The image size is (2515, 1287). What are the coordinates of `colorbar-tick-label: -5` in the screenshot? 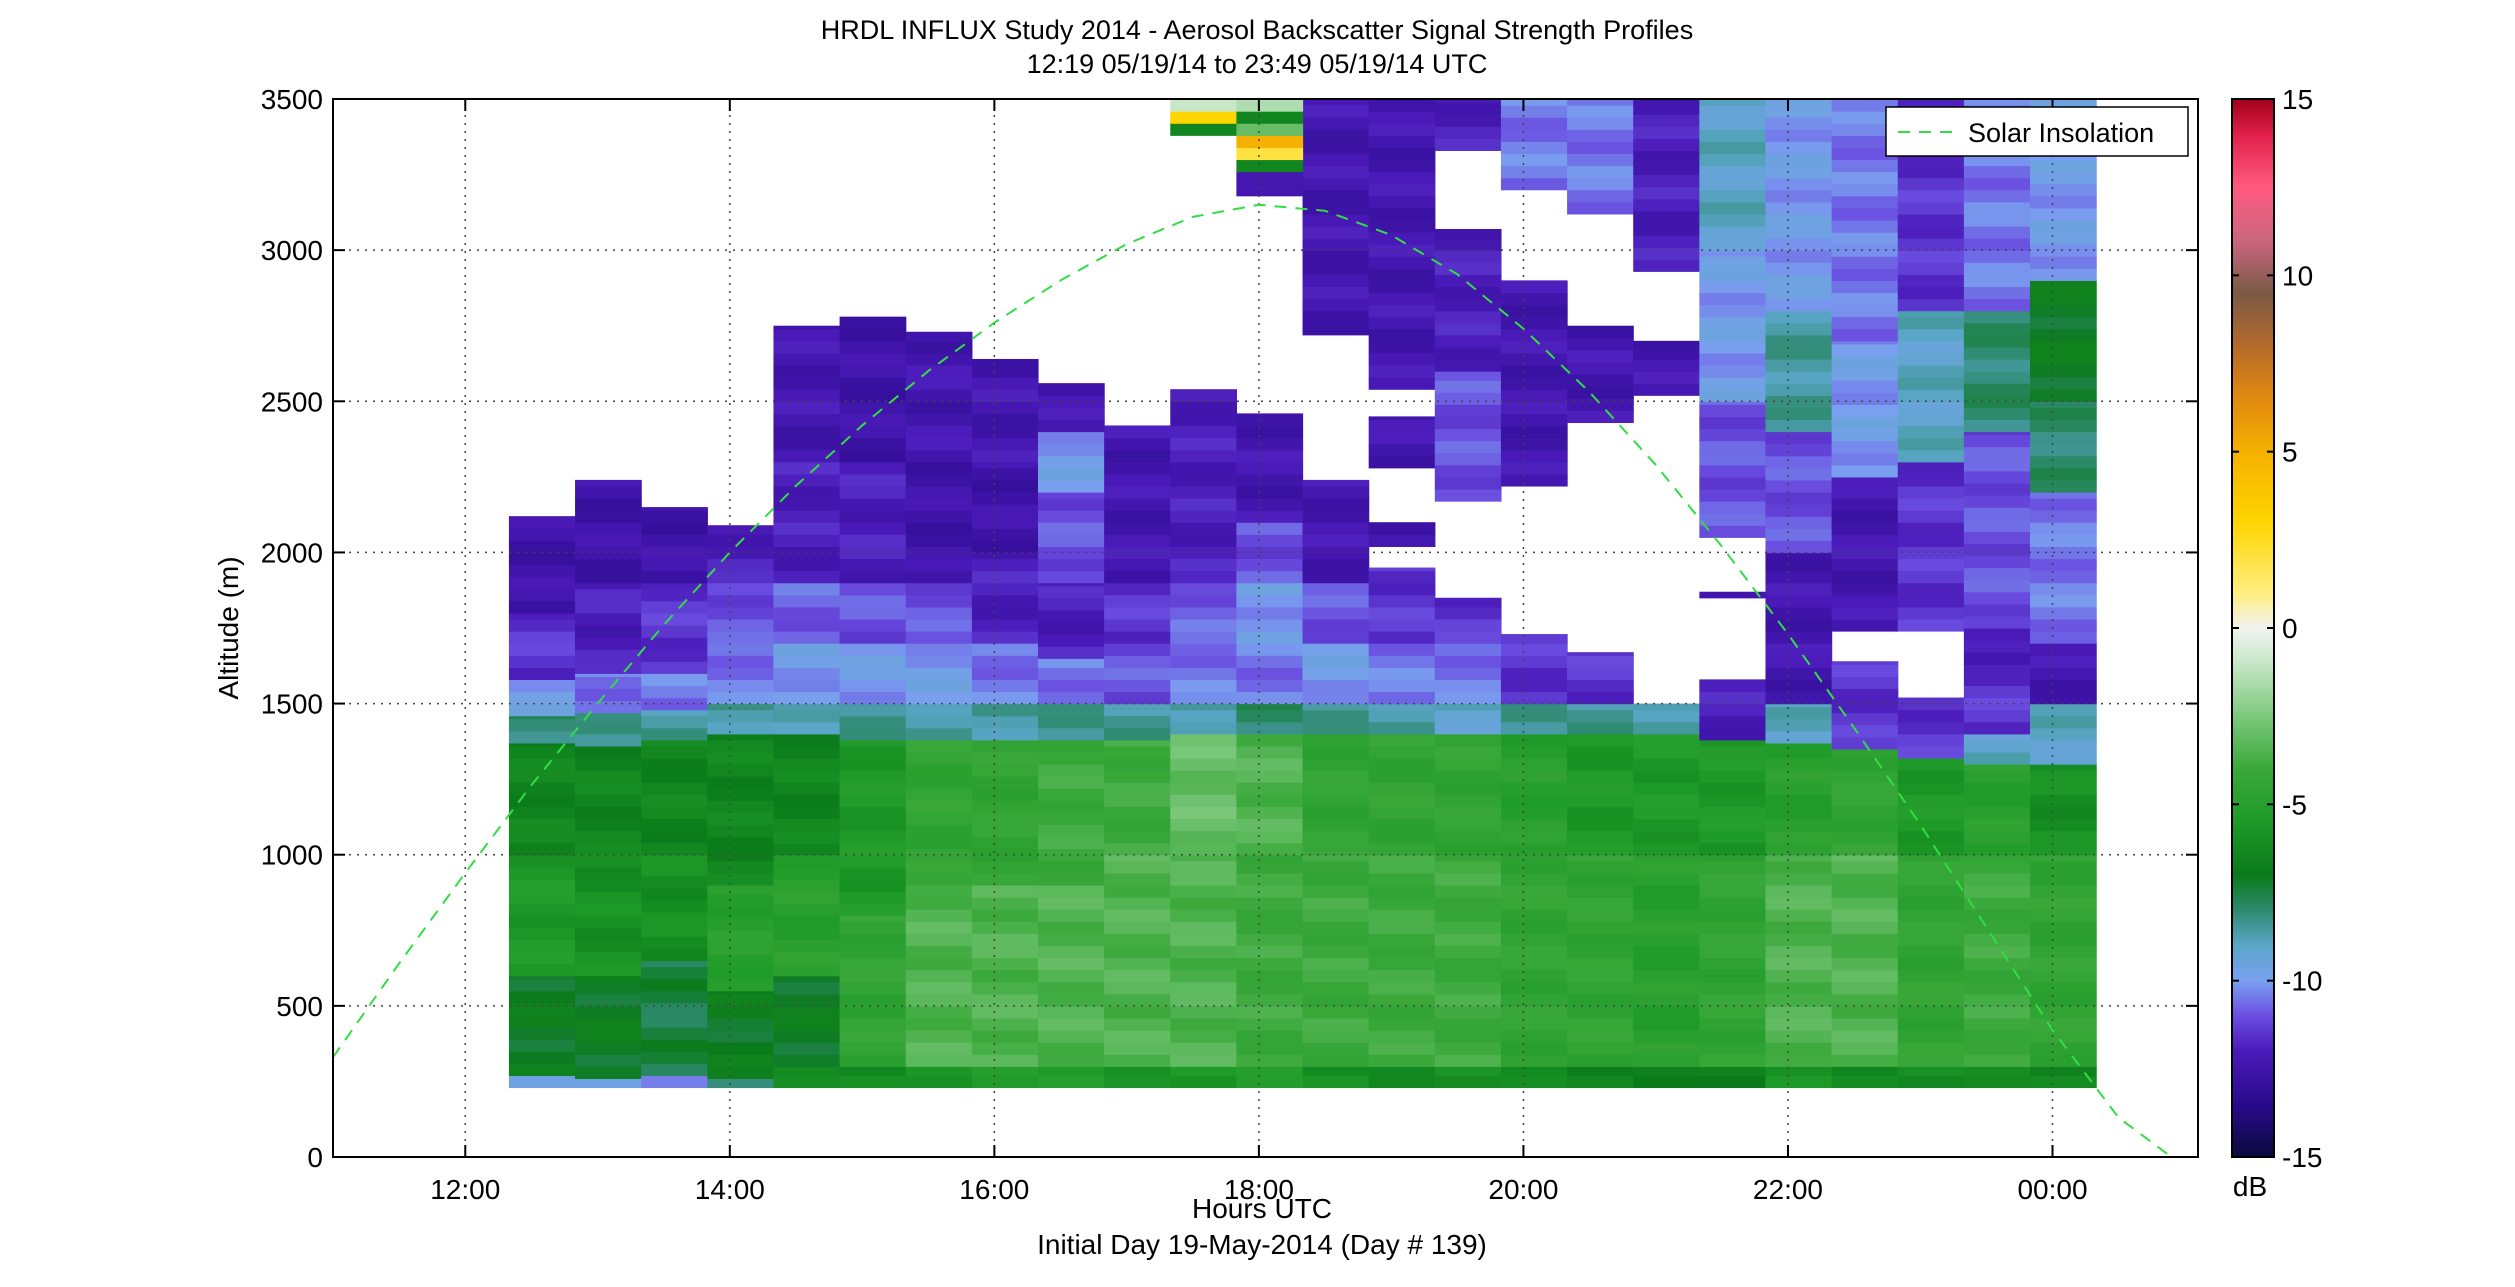 It's located at (2294, 804).